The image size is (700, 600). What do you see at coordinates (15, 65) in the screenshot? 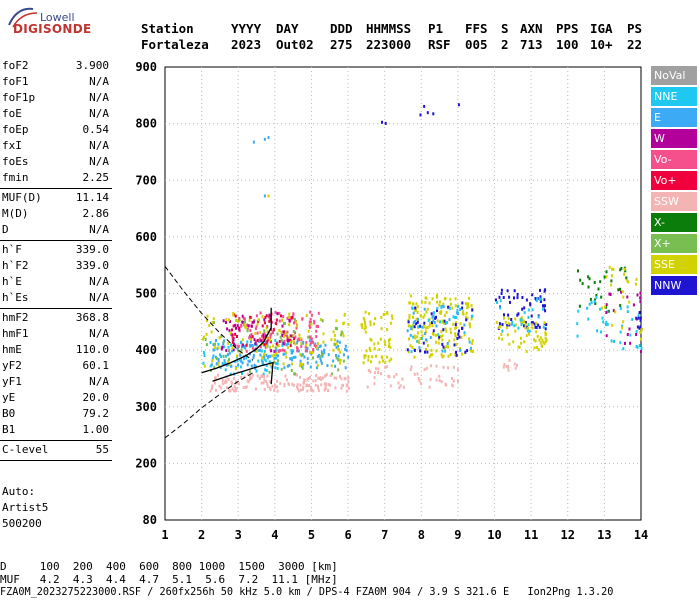
I see `param-label: foF2` at bounding box center [15, 65].